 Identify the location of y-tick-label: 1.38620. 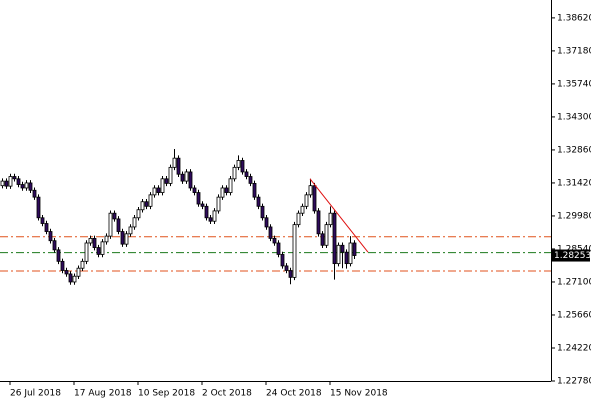
(574, 18).